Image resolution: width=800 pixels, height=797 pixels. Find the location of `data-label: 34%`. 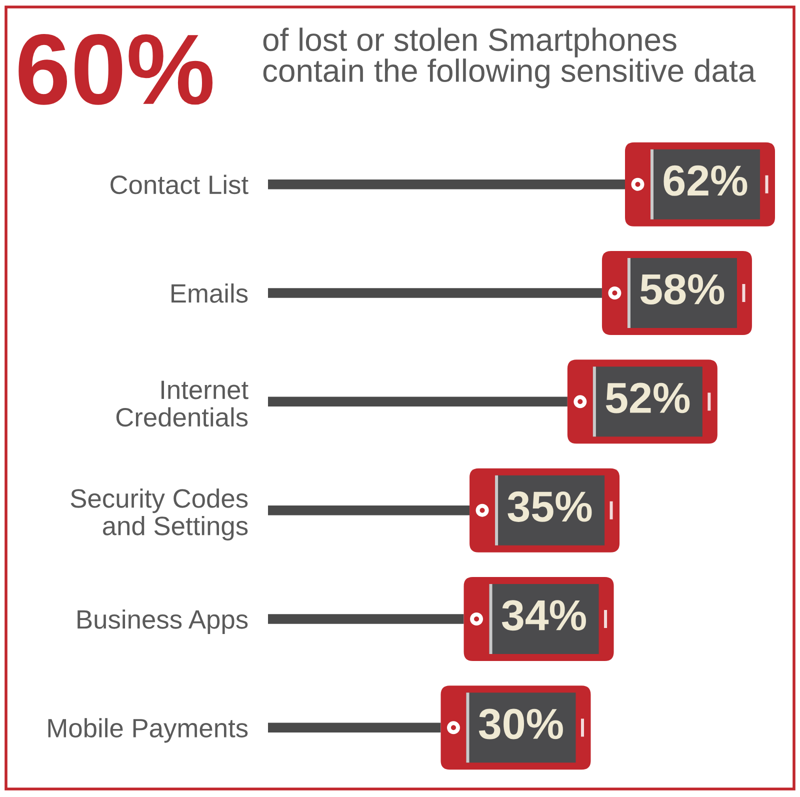

data-label: 34% is located at coordinates (544, 615).